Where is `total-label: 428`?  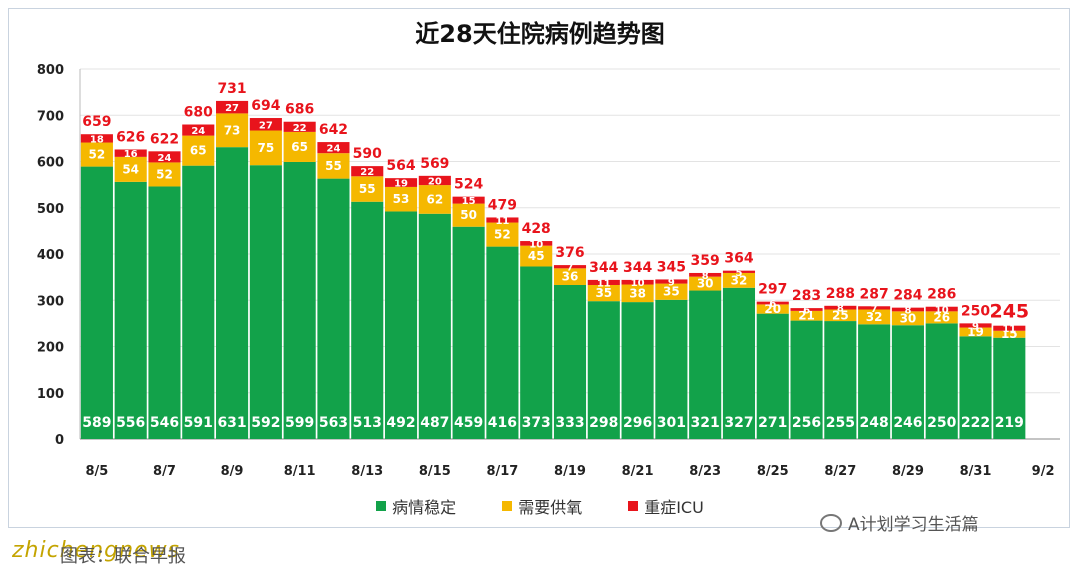 total-label: 428 is located at coordinates (536, 229).